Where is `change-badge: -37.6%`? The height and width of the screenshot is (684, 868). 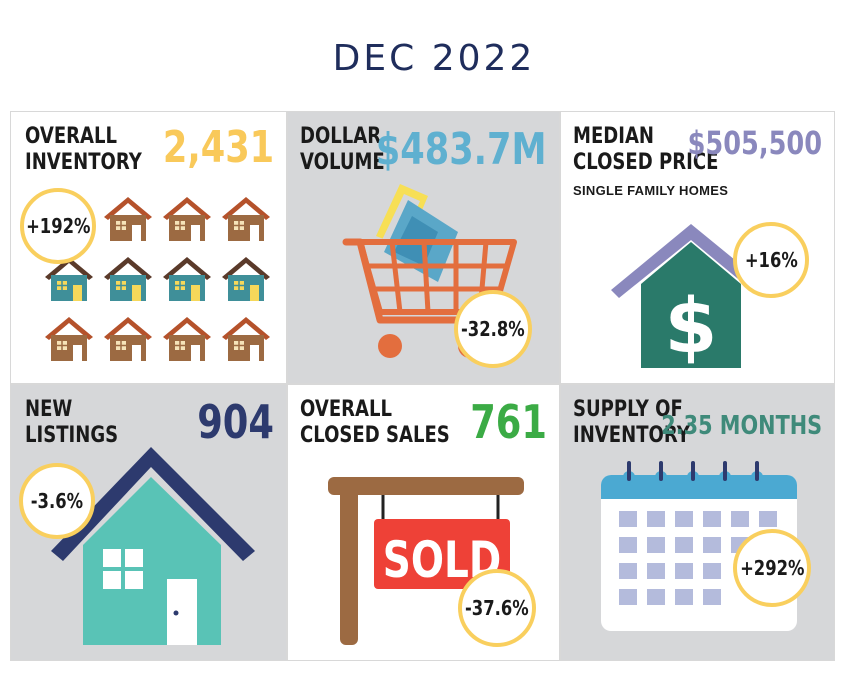
change-badge: -37.6% is located at coordinates (497, 608).